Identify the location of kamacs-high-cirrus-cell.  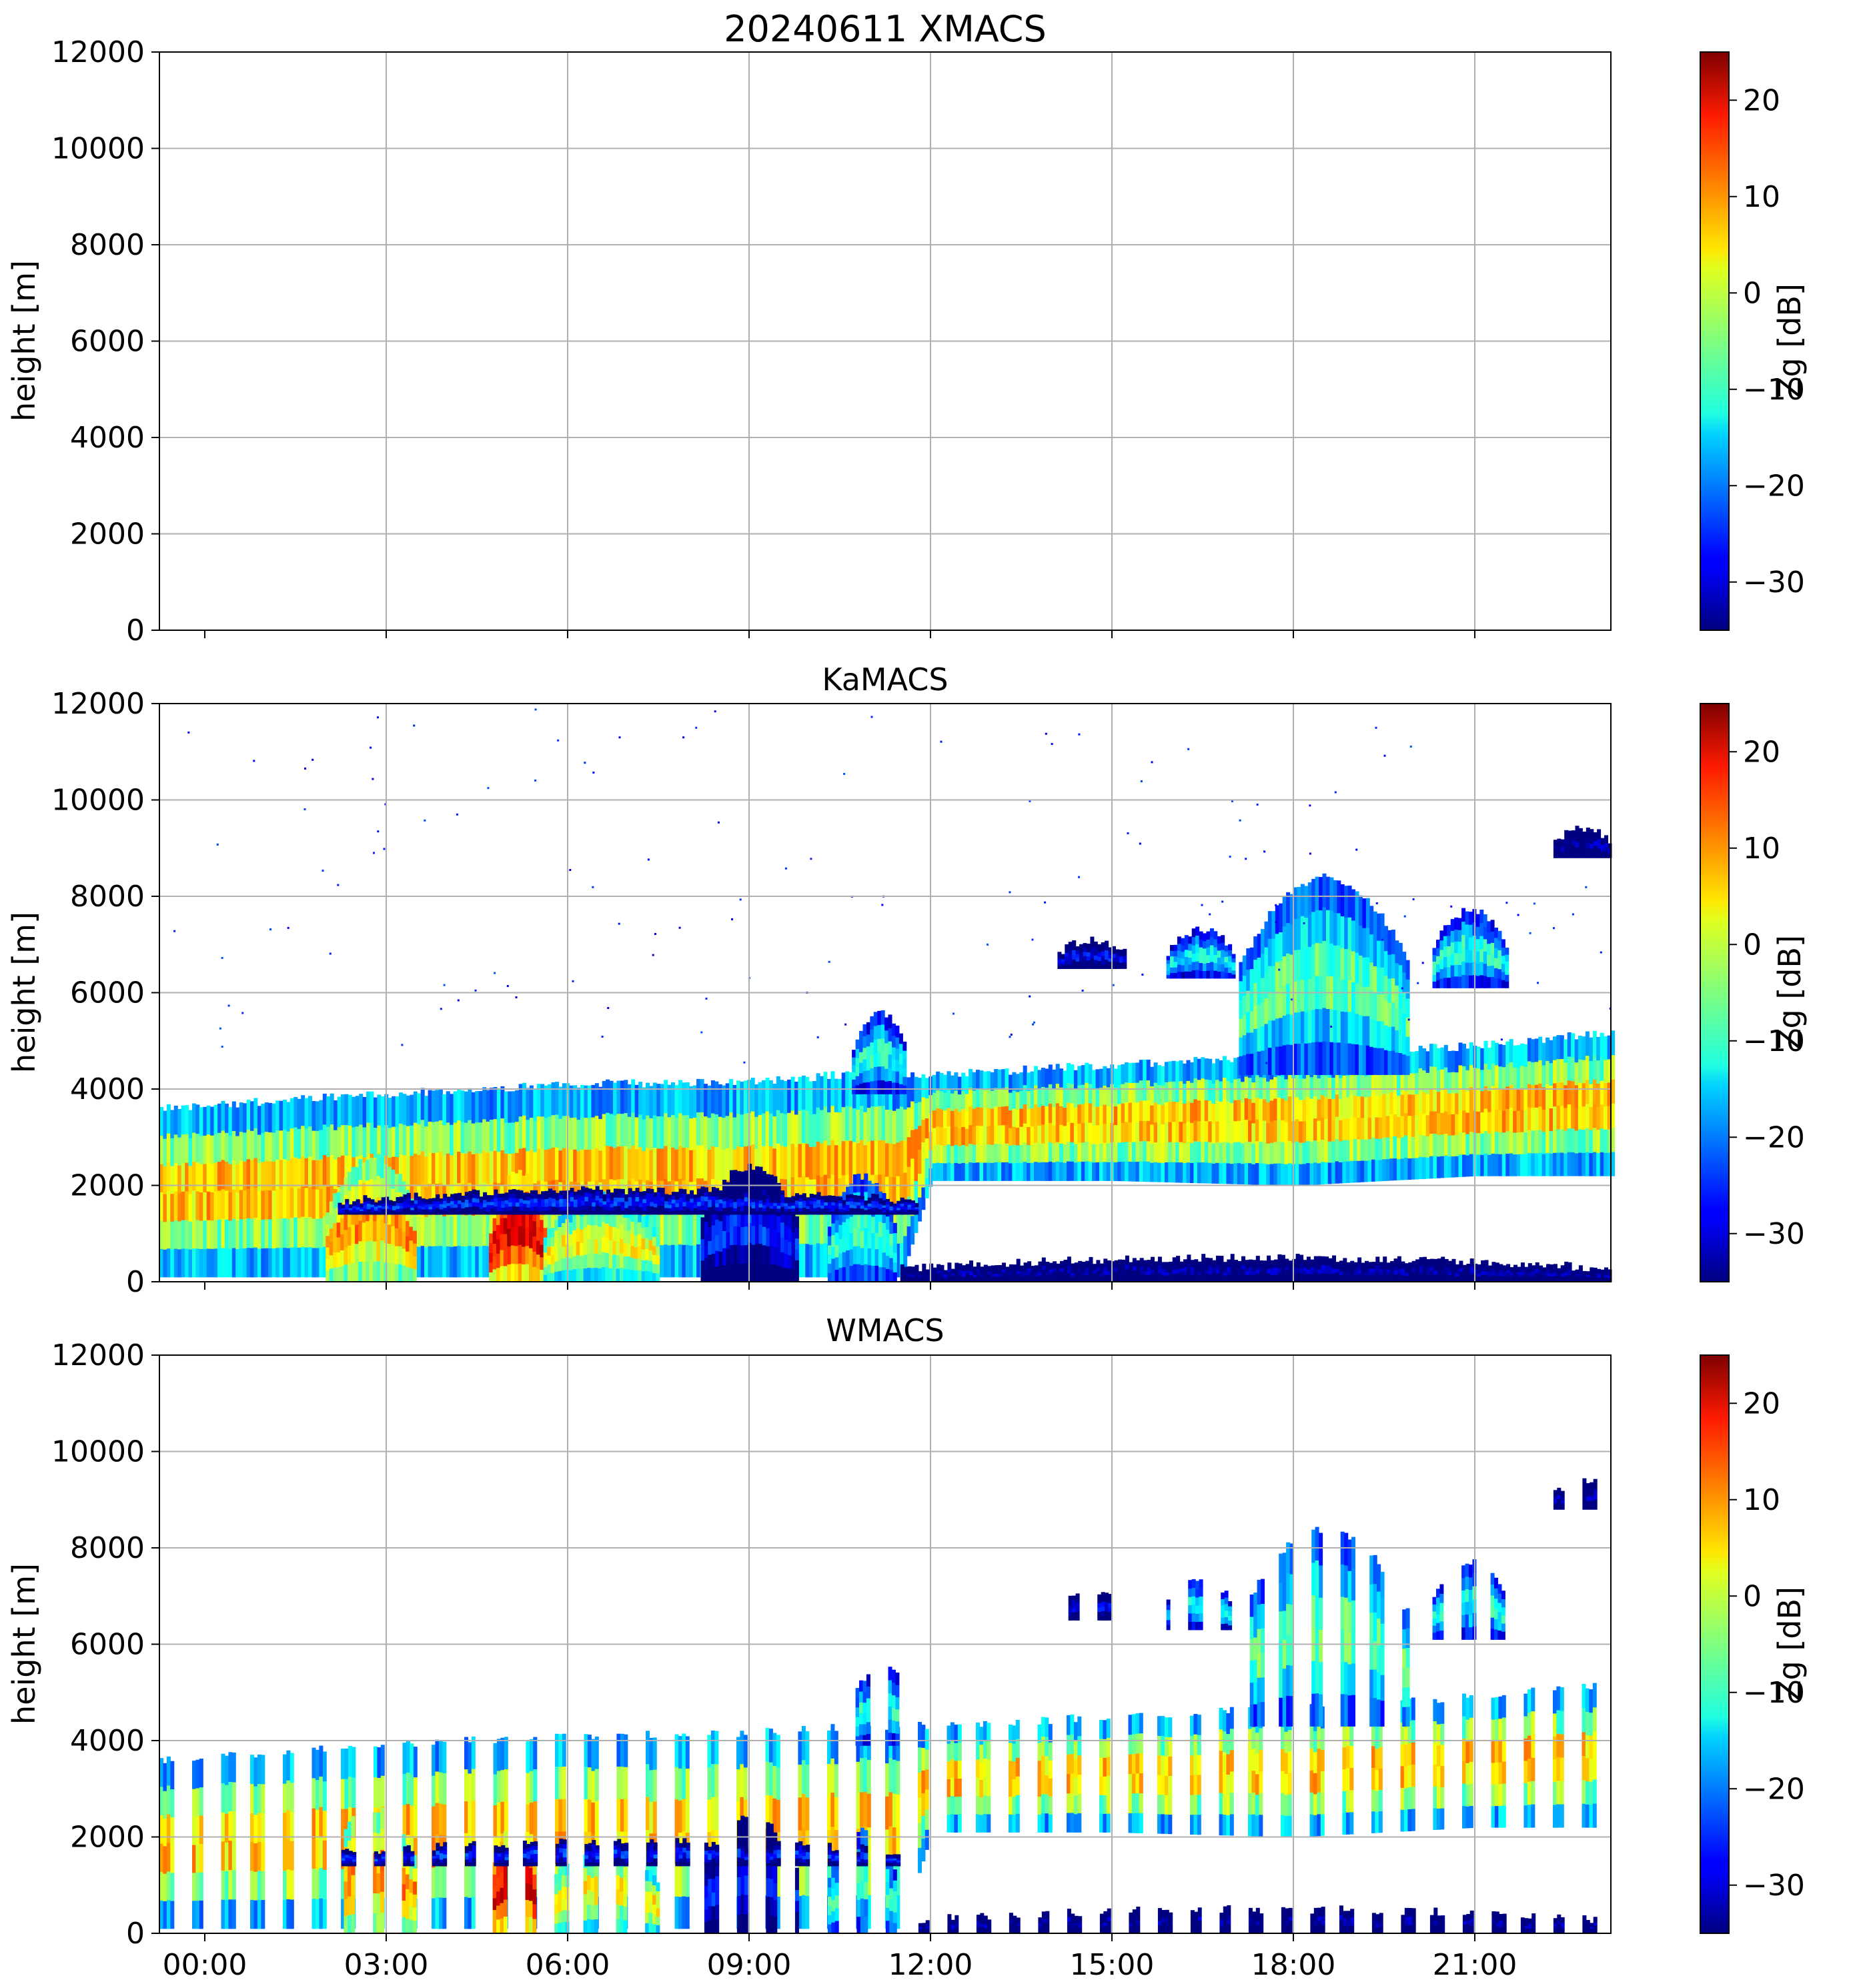
(1566, 837).